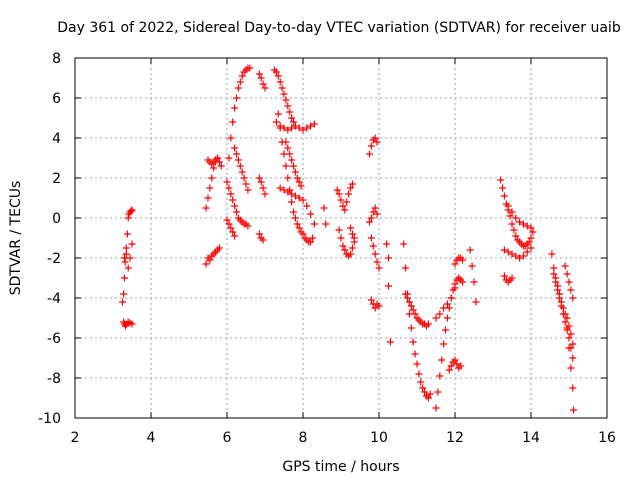 The image size is (640, 484). Describe the element at coordinates (54, 259) in the screenshot. I see `y-tick-label: -2` at that location.